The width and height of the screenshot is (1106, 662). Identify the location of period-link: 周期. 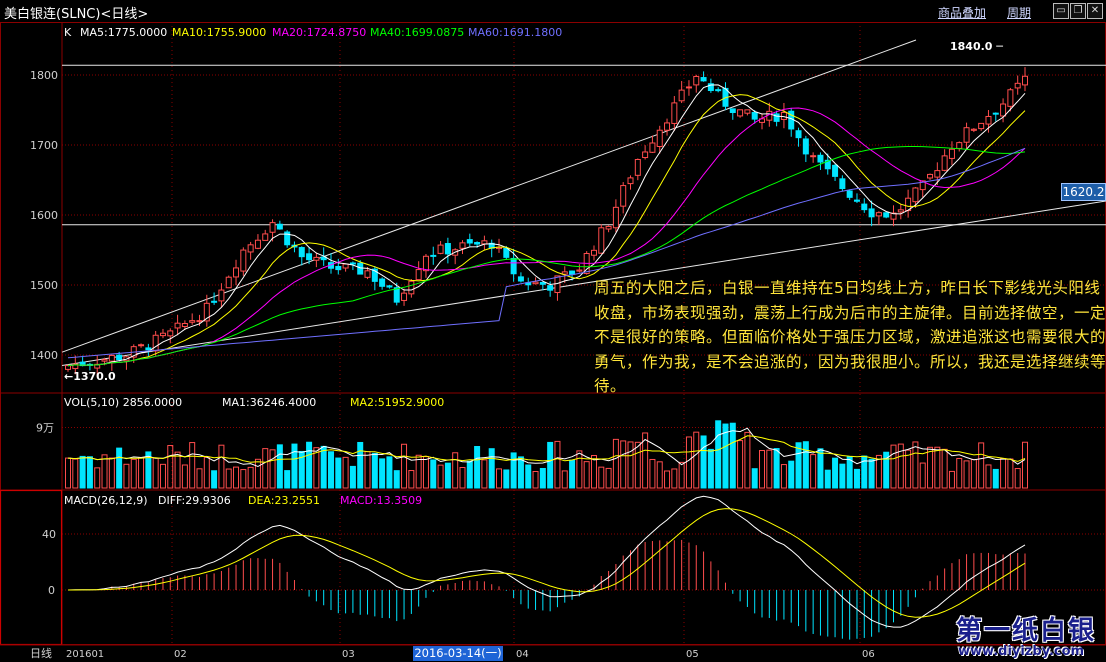
(1019, 13).